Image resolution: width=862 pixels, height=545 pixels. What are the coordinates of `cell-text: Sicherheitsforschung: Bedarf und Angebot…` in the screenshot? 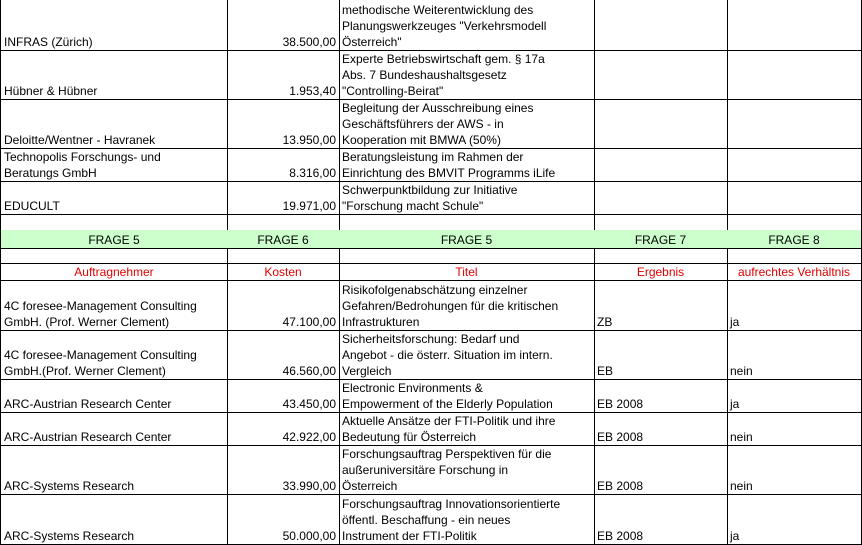 It's located at (447, 355).